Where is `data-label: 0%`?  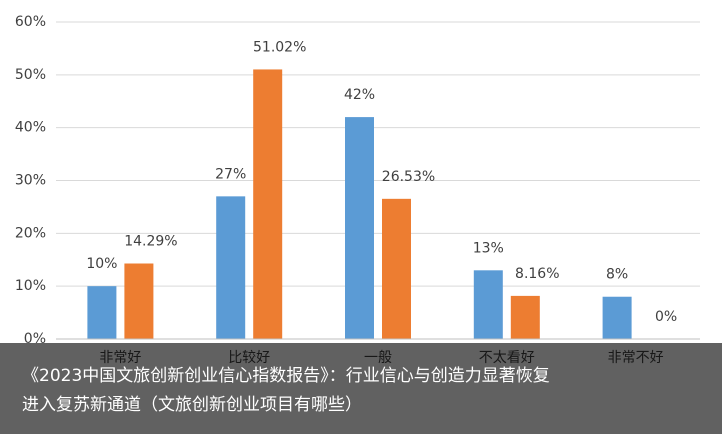
data-label: 0% is located at coordinates (666, 317).